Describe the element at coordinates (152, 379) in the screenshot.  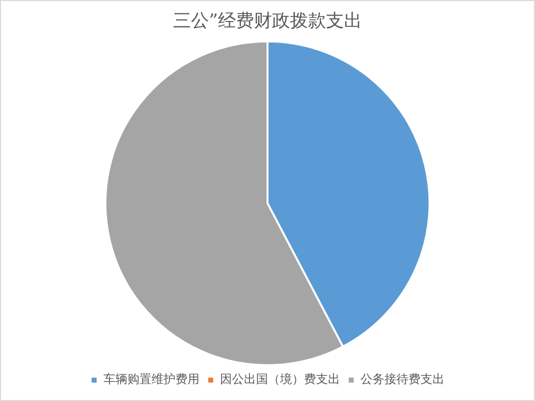
I see `legend-label: 车辆购置维护费用` at that location.